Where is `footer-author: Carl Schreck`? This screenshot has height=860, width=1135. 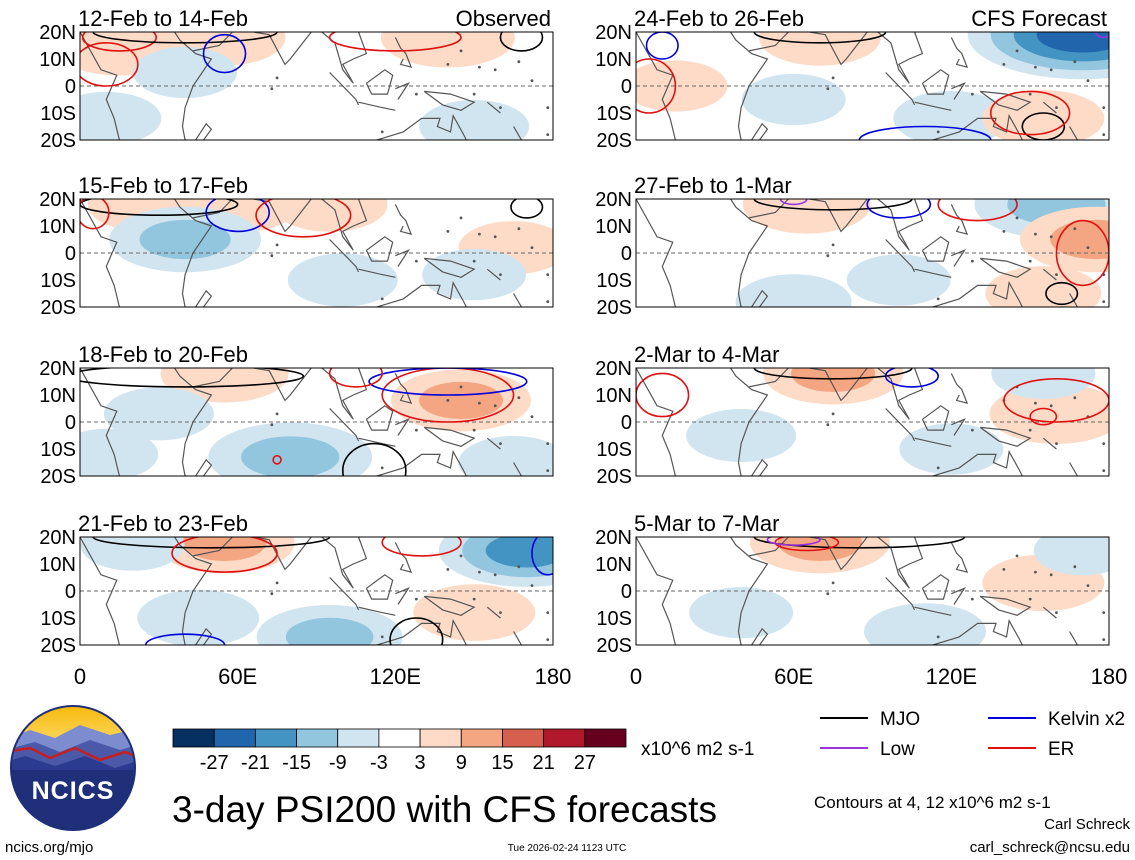 footer-author: Carl Schreck is located at coordinates (1087, 824).